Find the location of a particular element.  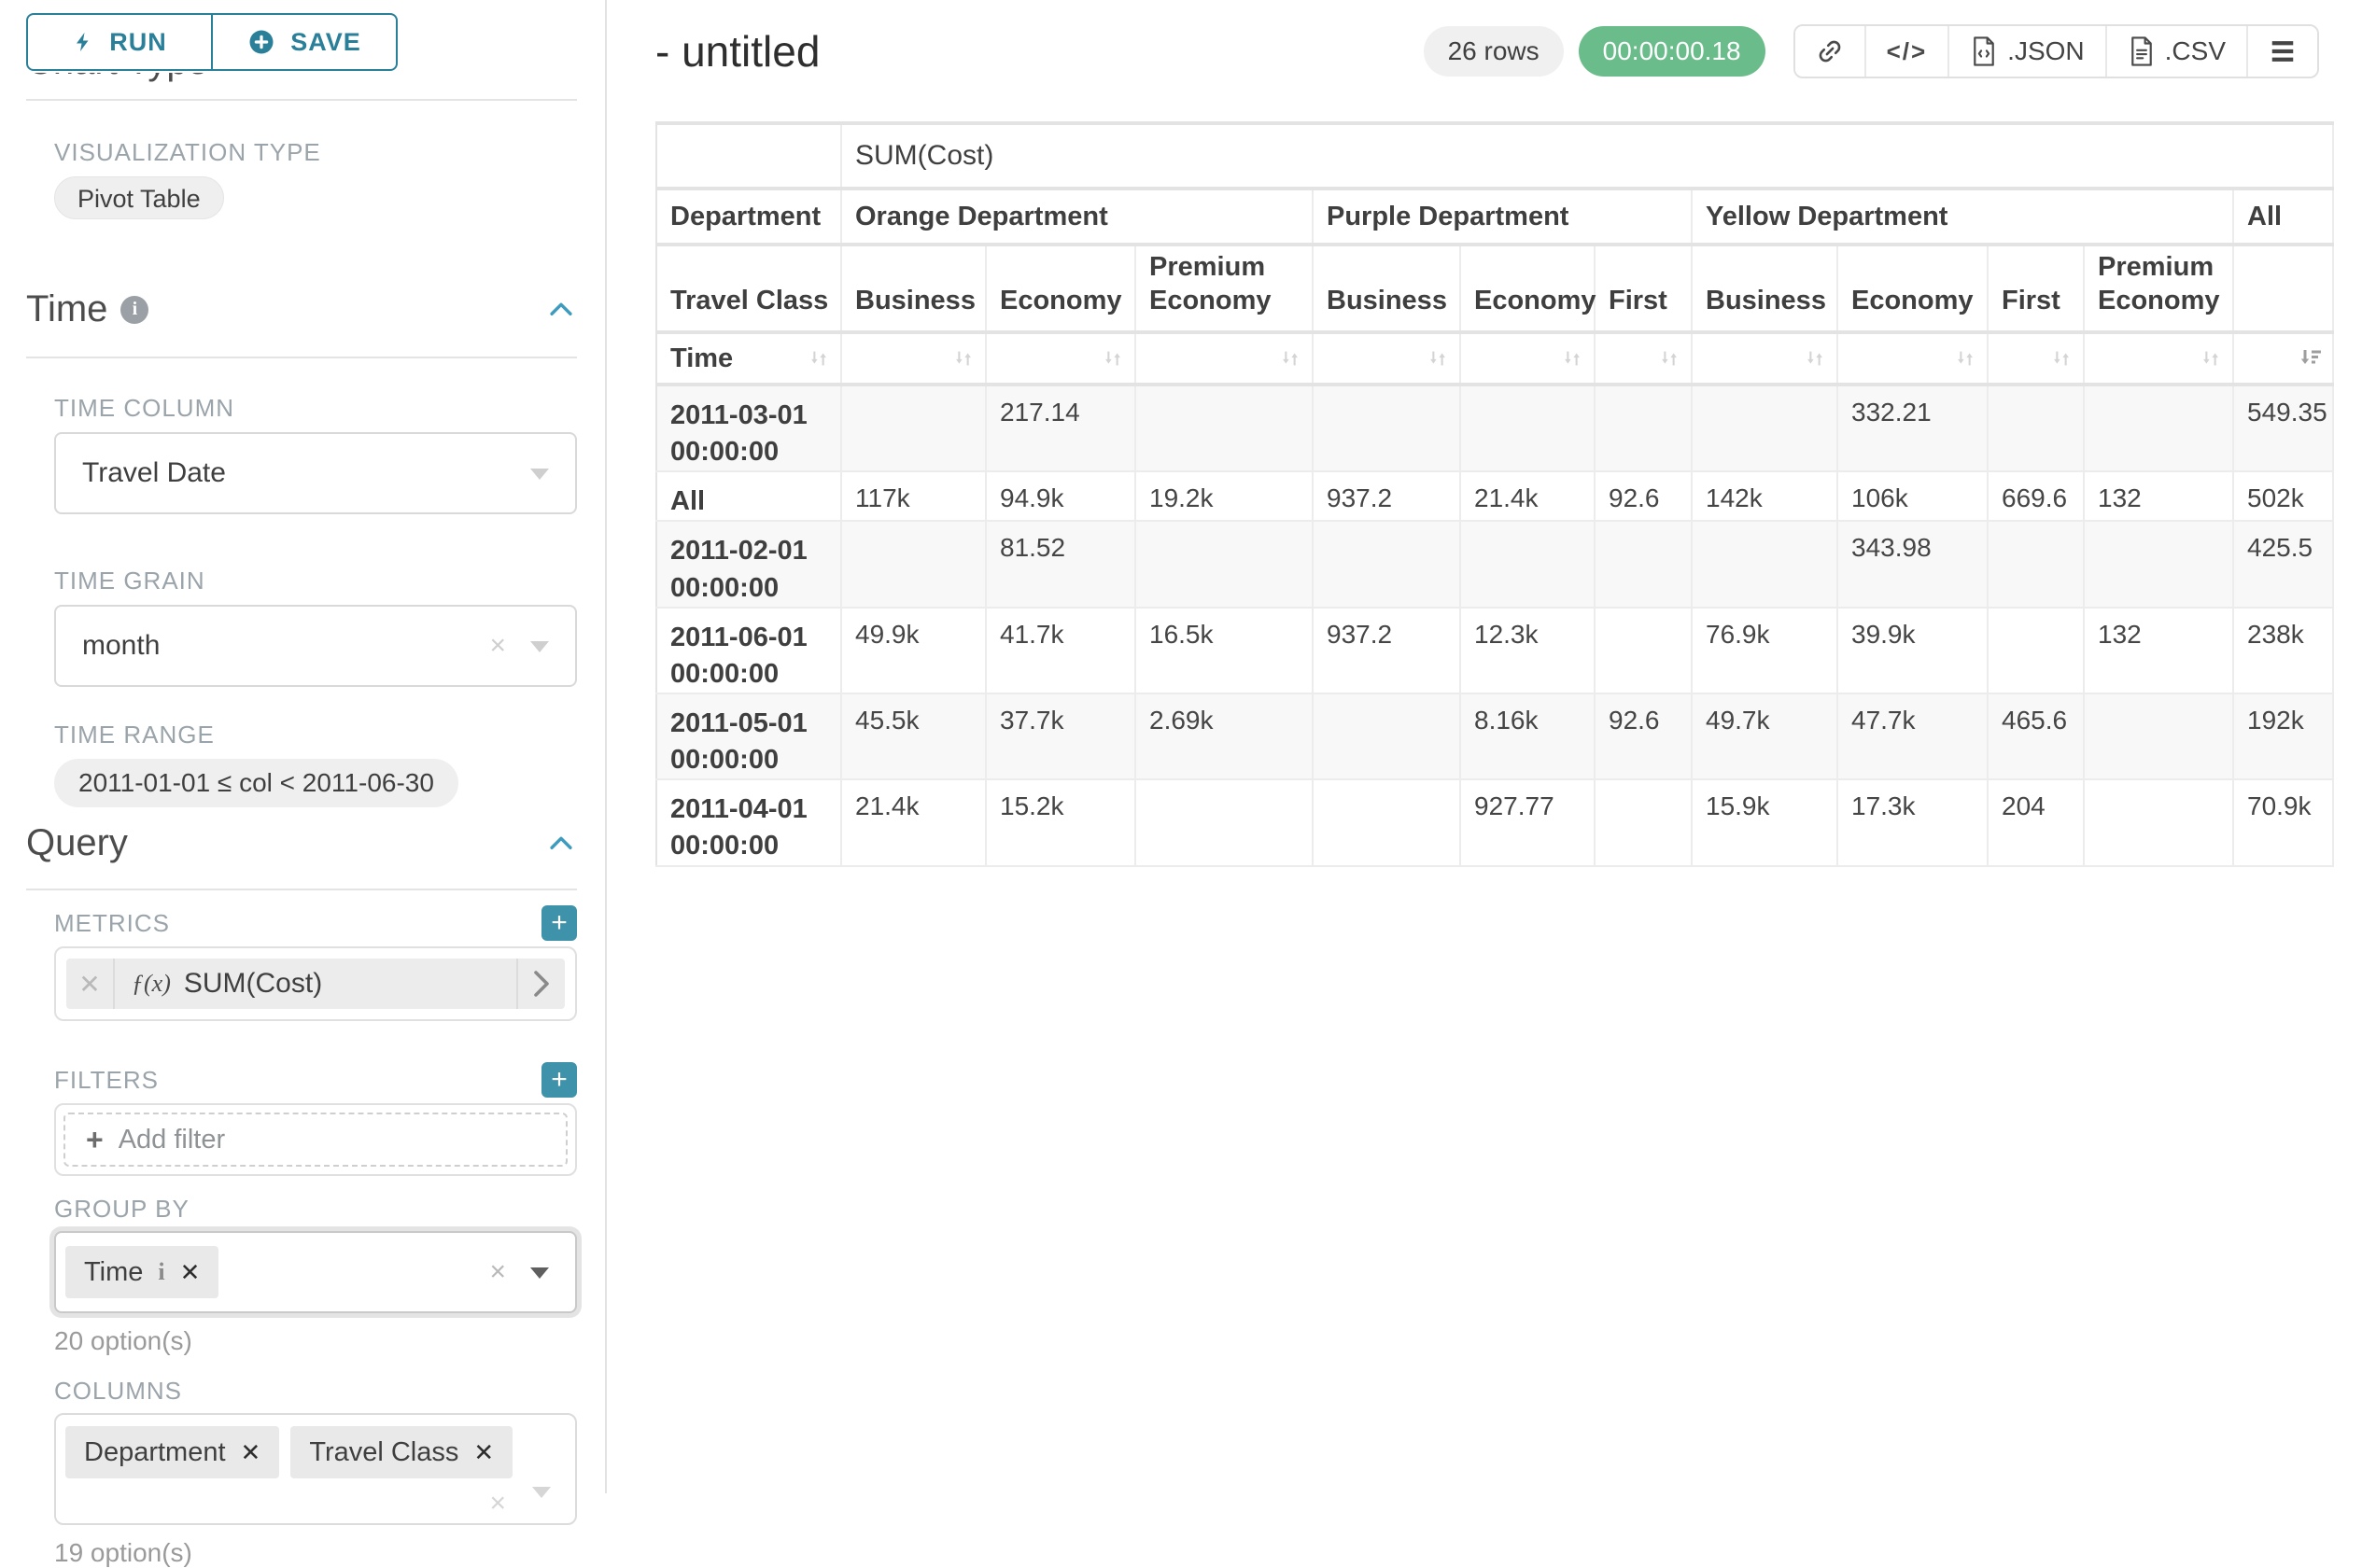

row-time-label: All is located at coordinates (749, 496).